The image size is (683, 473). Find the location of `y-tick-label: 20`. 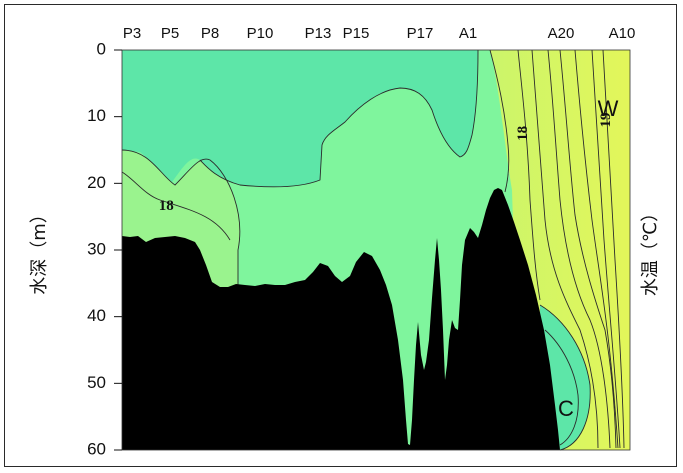

y-tick-label: 20 is located at coordinates (96, 182).